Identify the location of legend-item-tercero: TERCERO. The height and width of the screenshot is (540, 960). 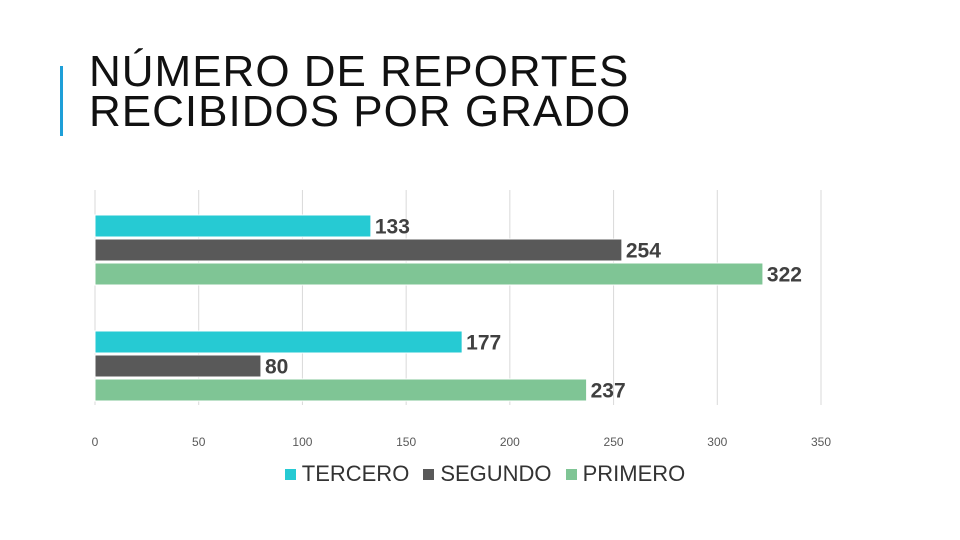
(347, 474).